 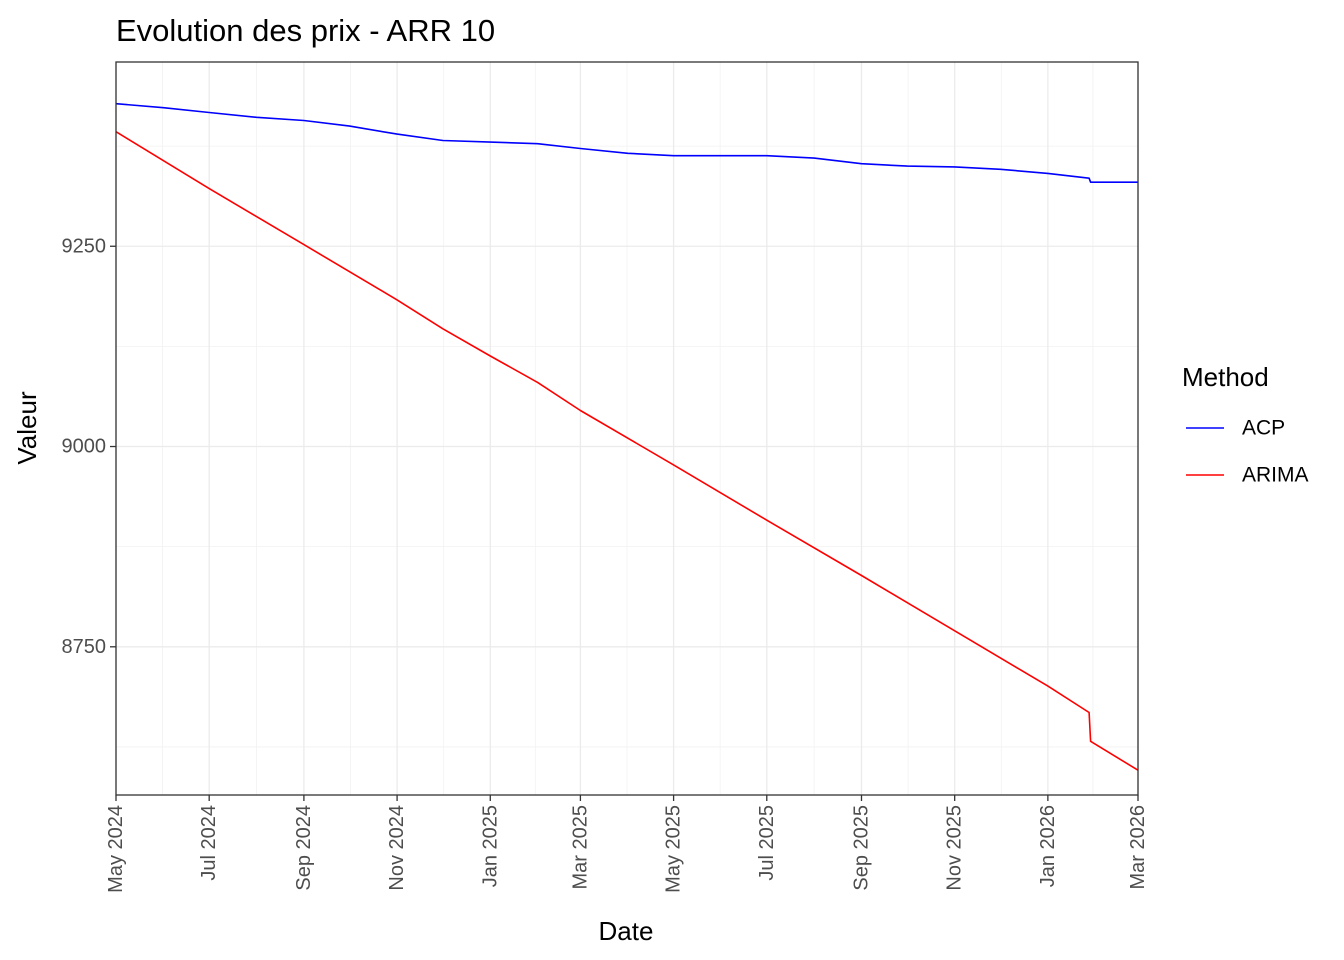 What do you see at coordinates (626, 142) in the screenshot?
I see `series-line-acp` at bounding box center [626, 142].